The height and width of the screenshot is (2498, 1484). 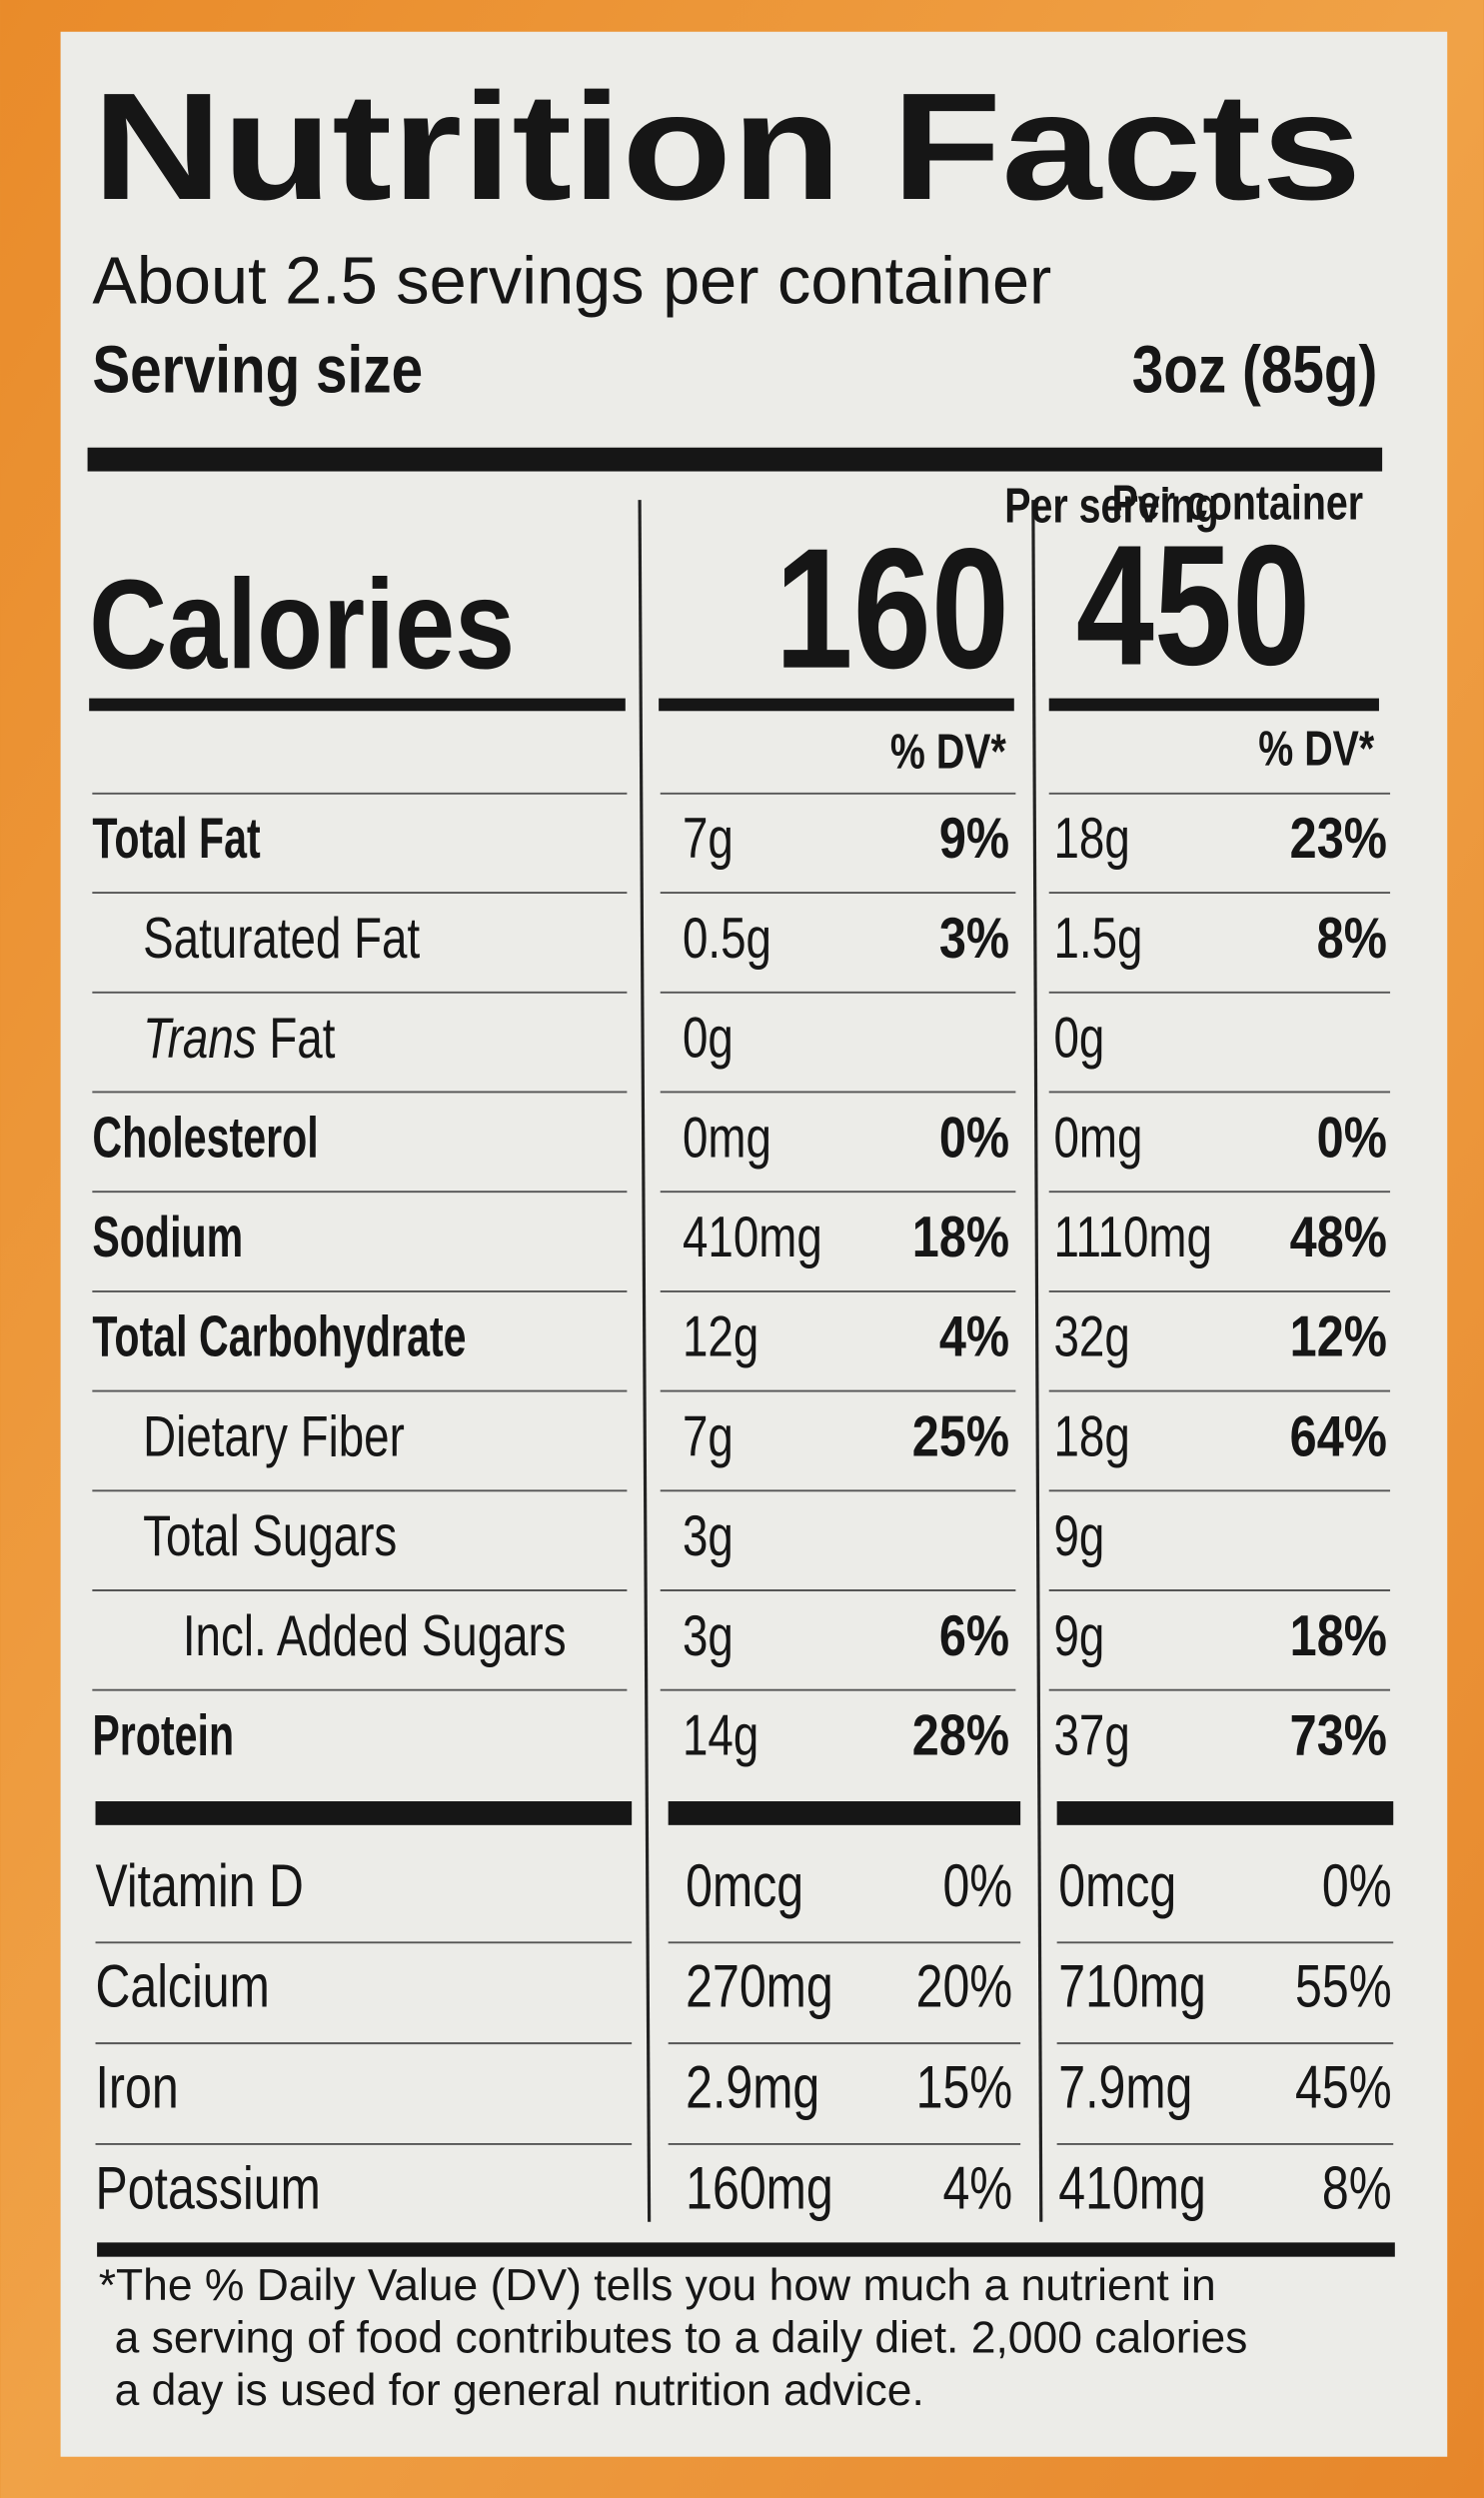 What do you see at coordinates (1091, 1735) in the screenshot?
I see `amount: 37g` at bounding box center [1091, 1735].